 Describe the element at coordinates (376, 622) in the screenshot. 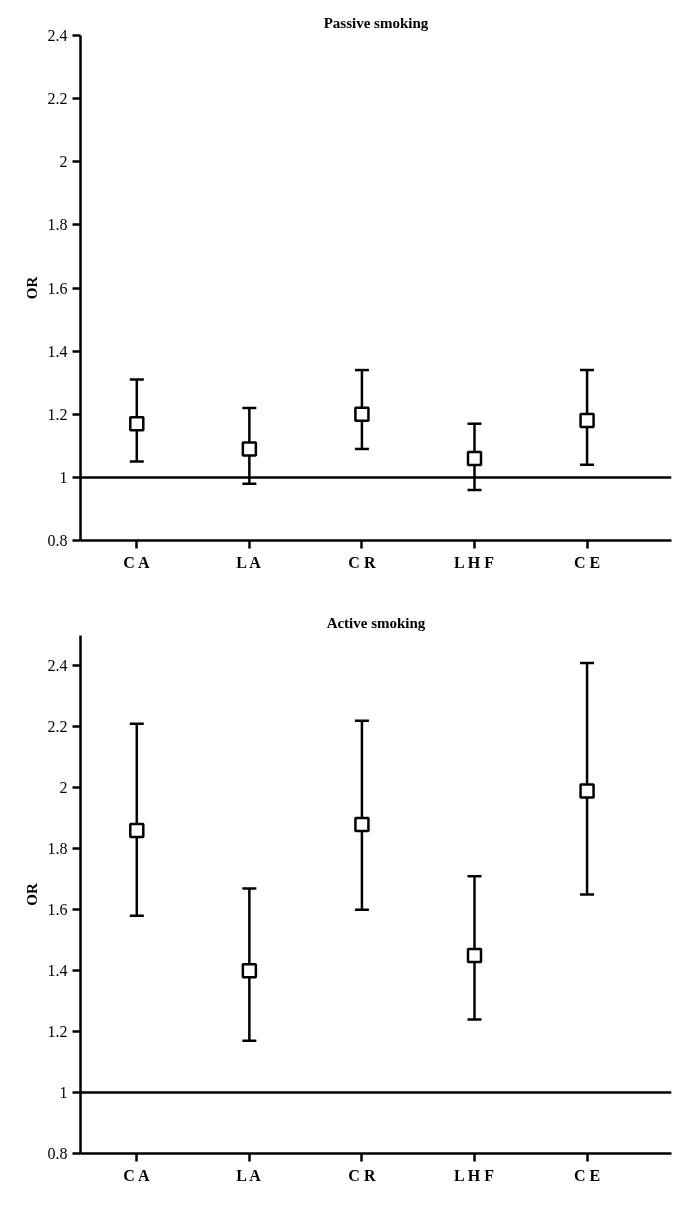

I see `chart-title: Active smoking` at that location.